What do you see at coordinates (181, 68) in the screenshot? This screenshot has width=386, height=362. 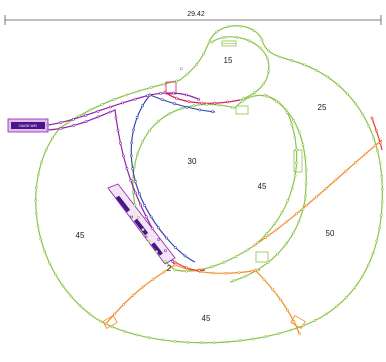 I see `marker-label-c: C` at bounding box center [181, 68].